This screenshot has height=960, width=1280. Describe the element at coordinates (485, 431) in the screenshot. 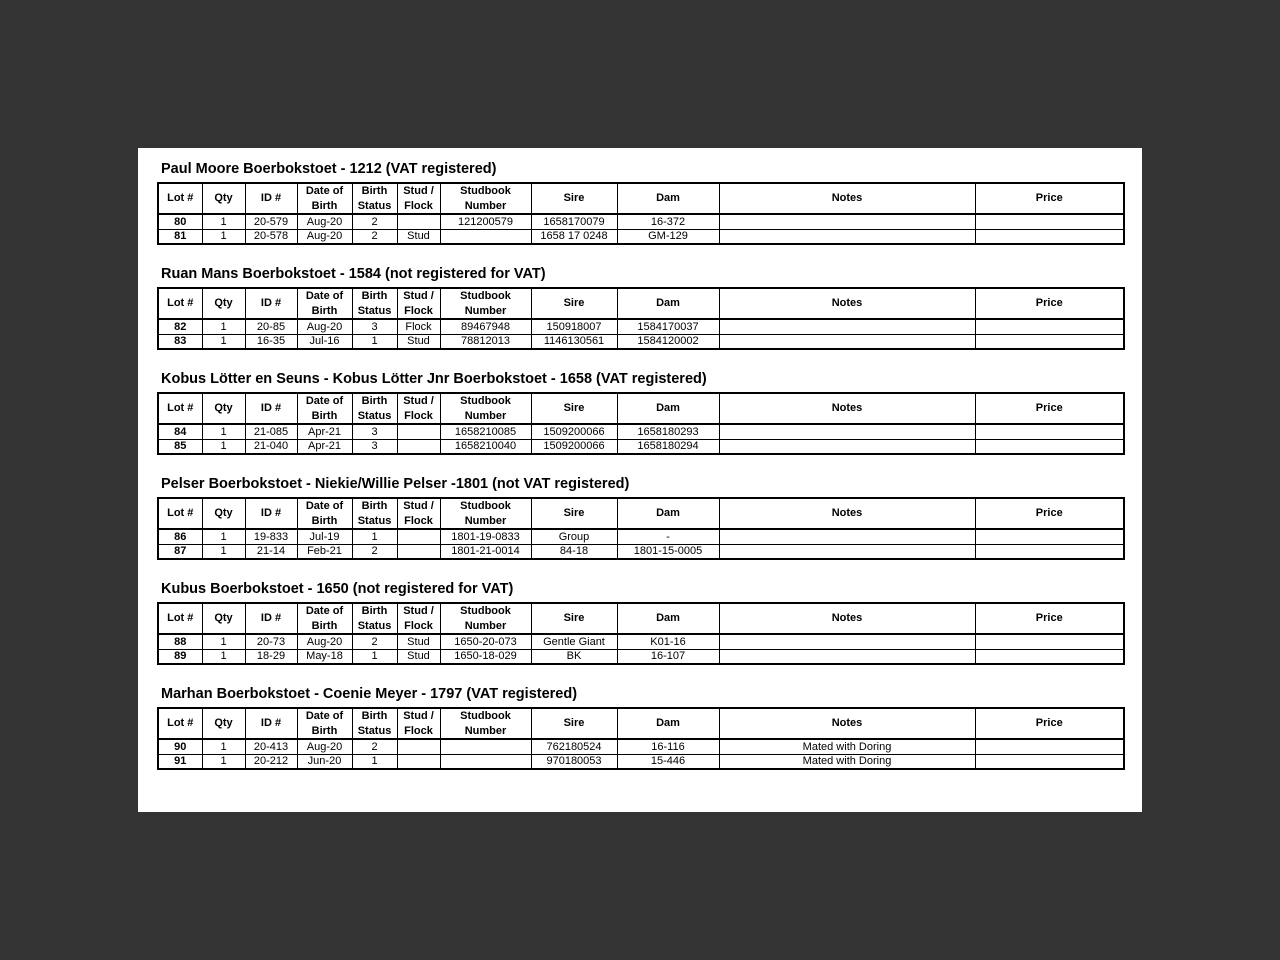

I see `cell-studbook-number: 1658210085` at that location.